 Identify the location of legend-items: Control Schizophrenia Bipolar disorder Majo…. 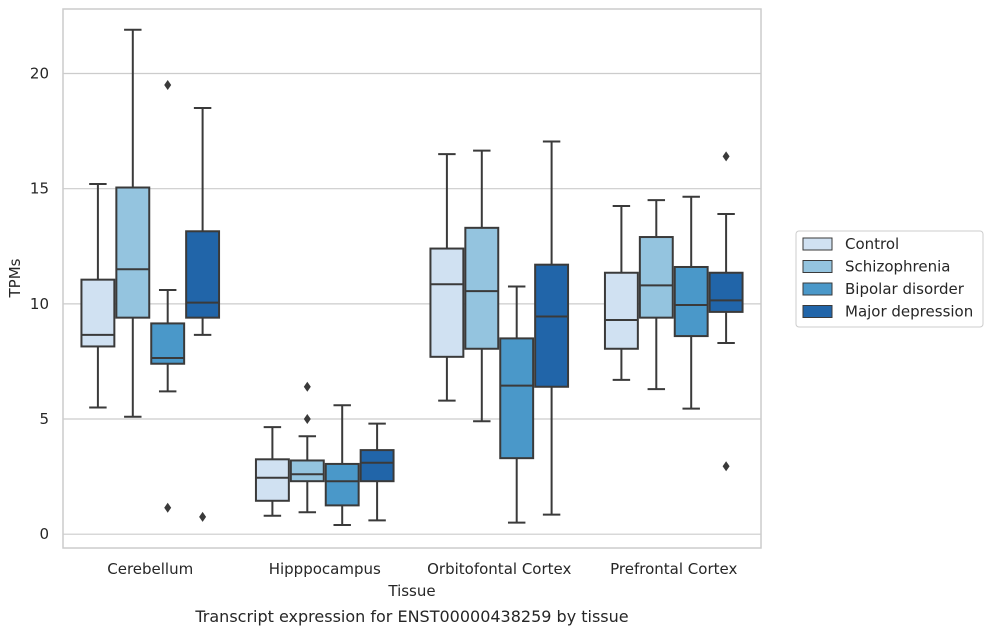
(887, 278).